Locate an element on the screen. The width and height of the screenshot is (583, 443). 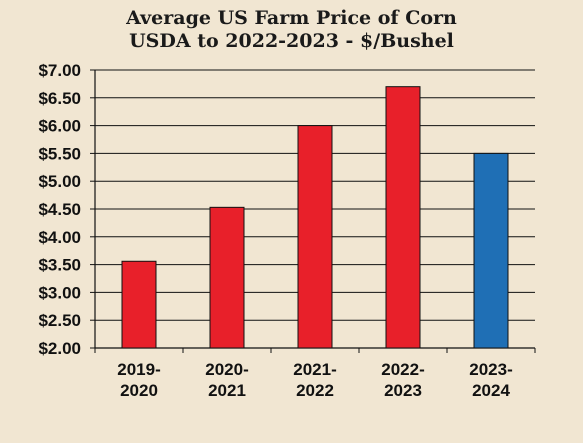
y-tick-label: $2.00 is located at coordinates (59, 348).